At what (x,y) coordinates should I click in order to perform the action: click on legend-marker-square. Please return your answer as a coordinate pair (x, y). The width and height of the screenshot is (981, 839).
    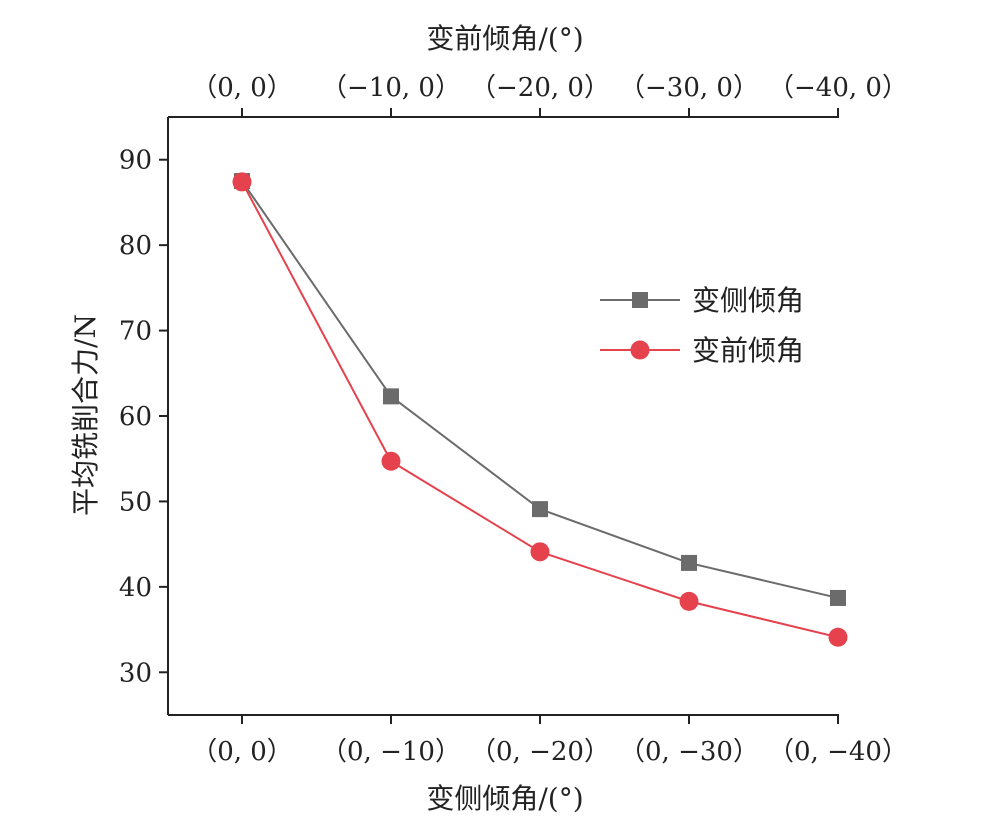
    Looking at the image, I should click on (640, 300).